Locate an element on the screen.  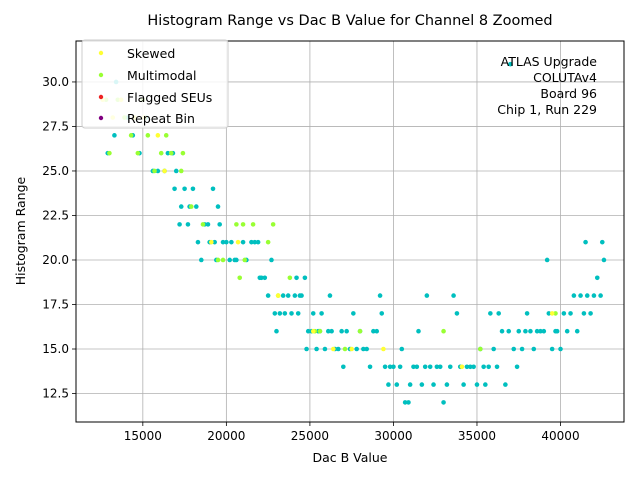
x-tick-label: 35000 is located at coordinates (477, 436).